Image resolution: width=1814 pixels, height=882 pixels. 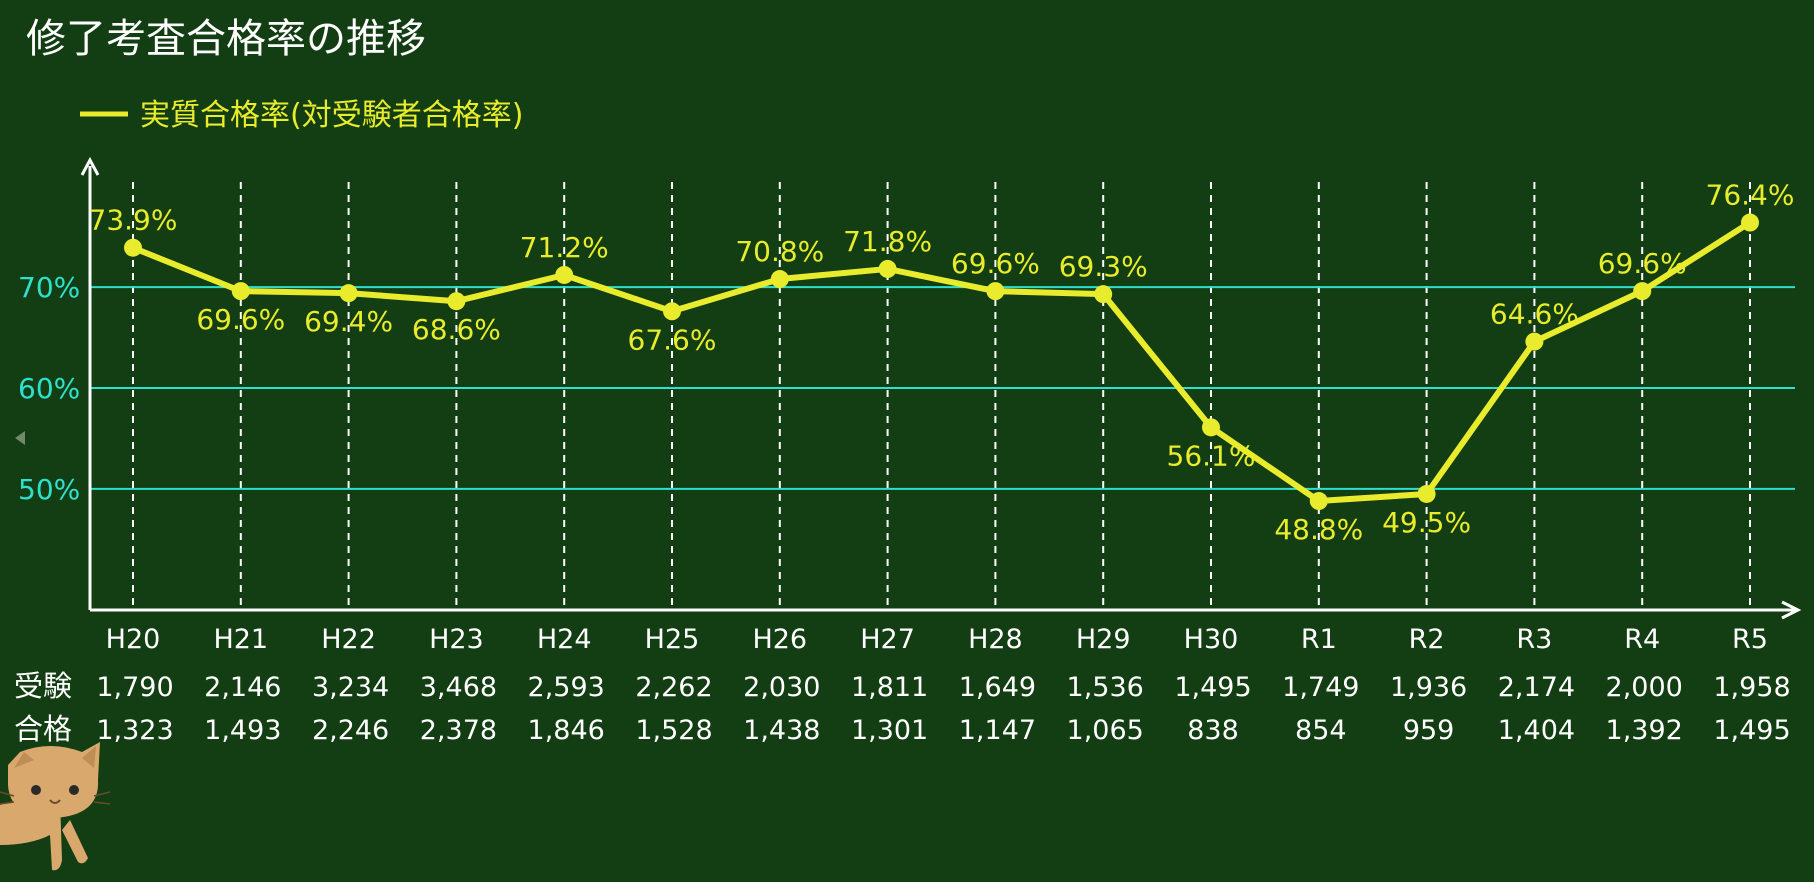 What do you see at coordinates (240, 319) in the screenshot?
I see `data-label-H21: 69.6%` at bounding box center [240, 319].